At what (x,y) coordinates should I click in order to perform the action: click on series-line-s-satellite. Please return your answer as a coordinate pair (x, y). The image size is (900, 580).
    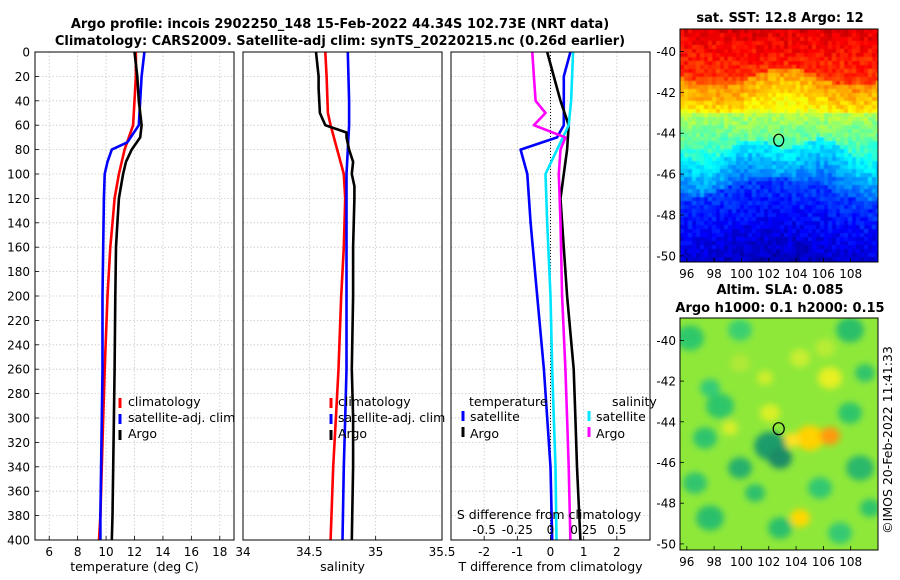
    Looking at the image, I should click on (559, 296).